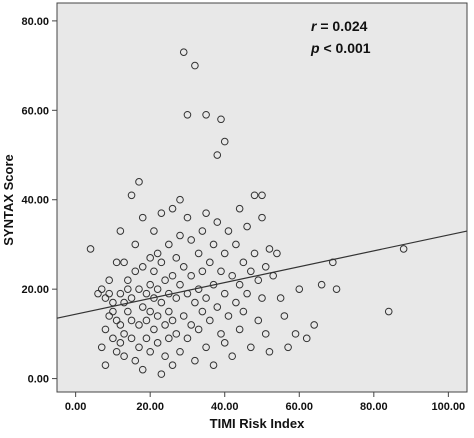 The width and height of the screenshot is (474, 438). What do you see at coordinates (35, 111) in the screenshot?
I see `y-tick-label: 60.00` at bounding box center [35, 111].